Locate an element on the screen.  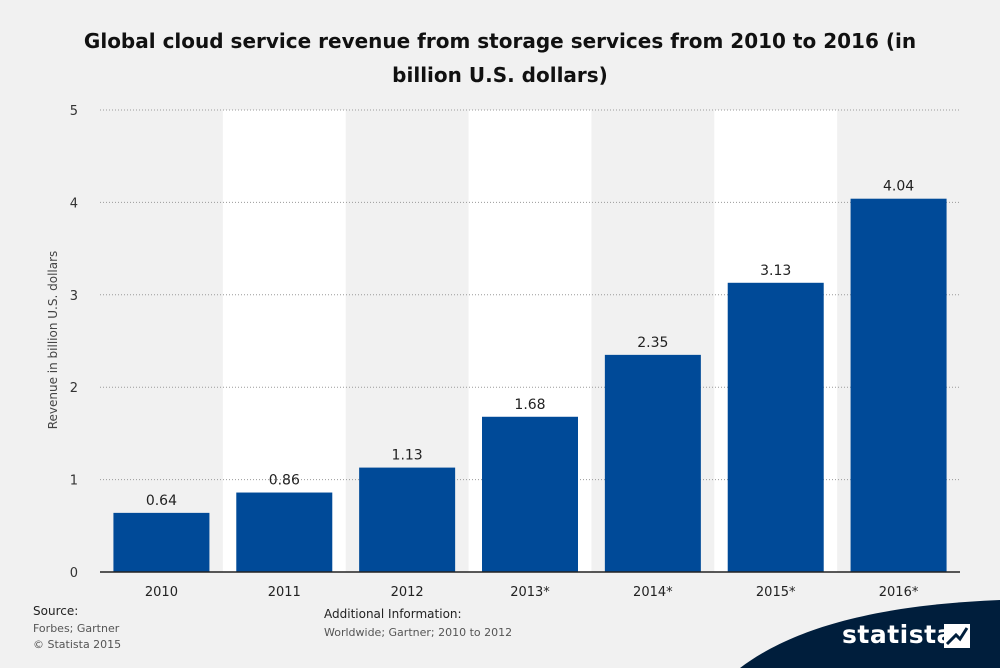
statista-logo-icon is located at coordinates (957, 636).